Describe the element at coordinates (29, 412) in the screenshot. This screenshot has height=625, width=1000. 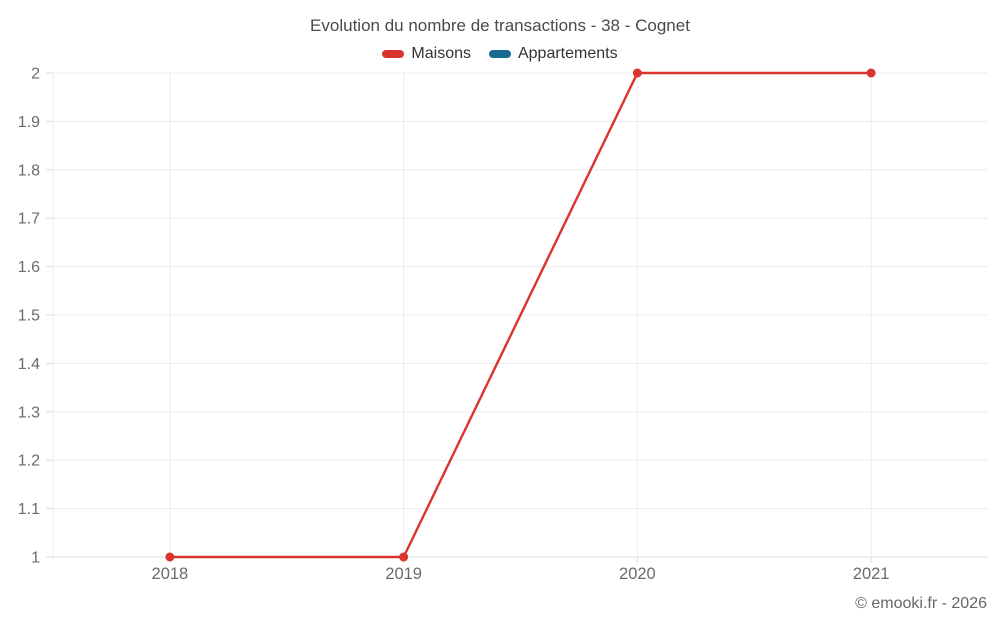
I see `y-axis-label: 1.3` at that location.